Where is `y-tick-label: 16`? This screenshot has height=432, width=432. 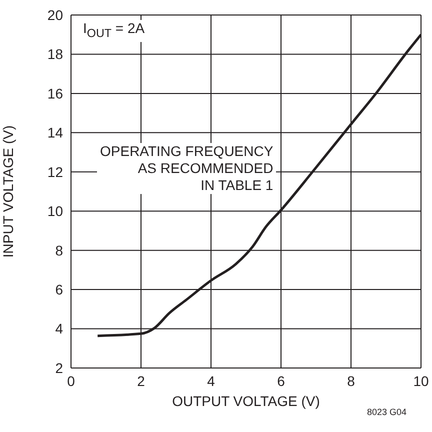
y-tick-label: 16 is located at coordinates (55, 93).